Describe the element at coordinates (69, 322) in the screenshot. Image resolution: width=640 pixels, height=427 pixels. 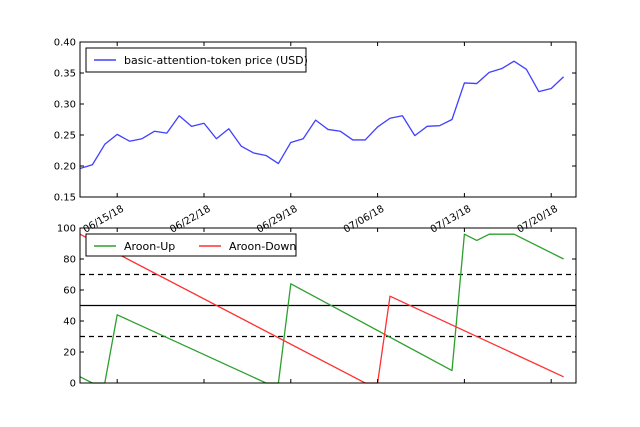
I see `y-tick-label: 40` at that location.